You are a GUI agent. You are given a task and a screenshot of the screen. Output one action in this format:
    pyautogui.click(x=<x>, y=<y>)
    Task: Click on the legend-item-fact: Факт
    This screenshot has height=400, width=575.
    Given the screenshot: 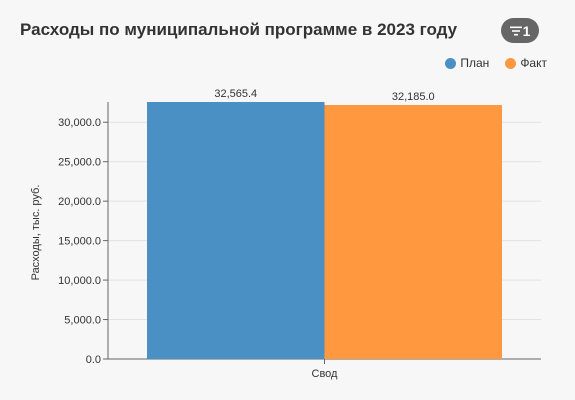 What is the action you would take?
    pyautogui.click(x=526, y=63)
    